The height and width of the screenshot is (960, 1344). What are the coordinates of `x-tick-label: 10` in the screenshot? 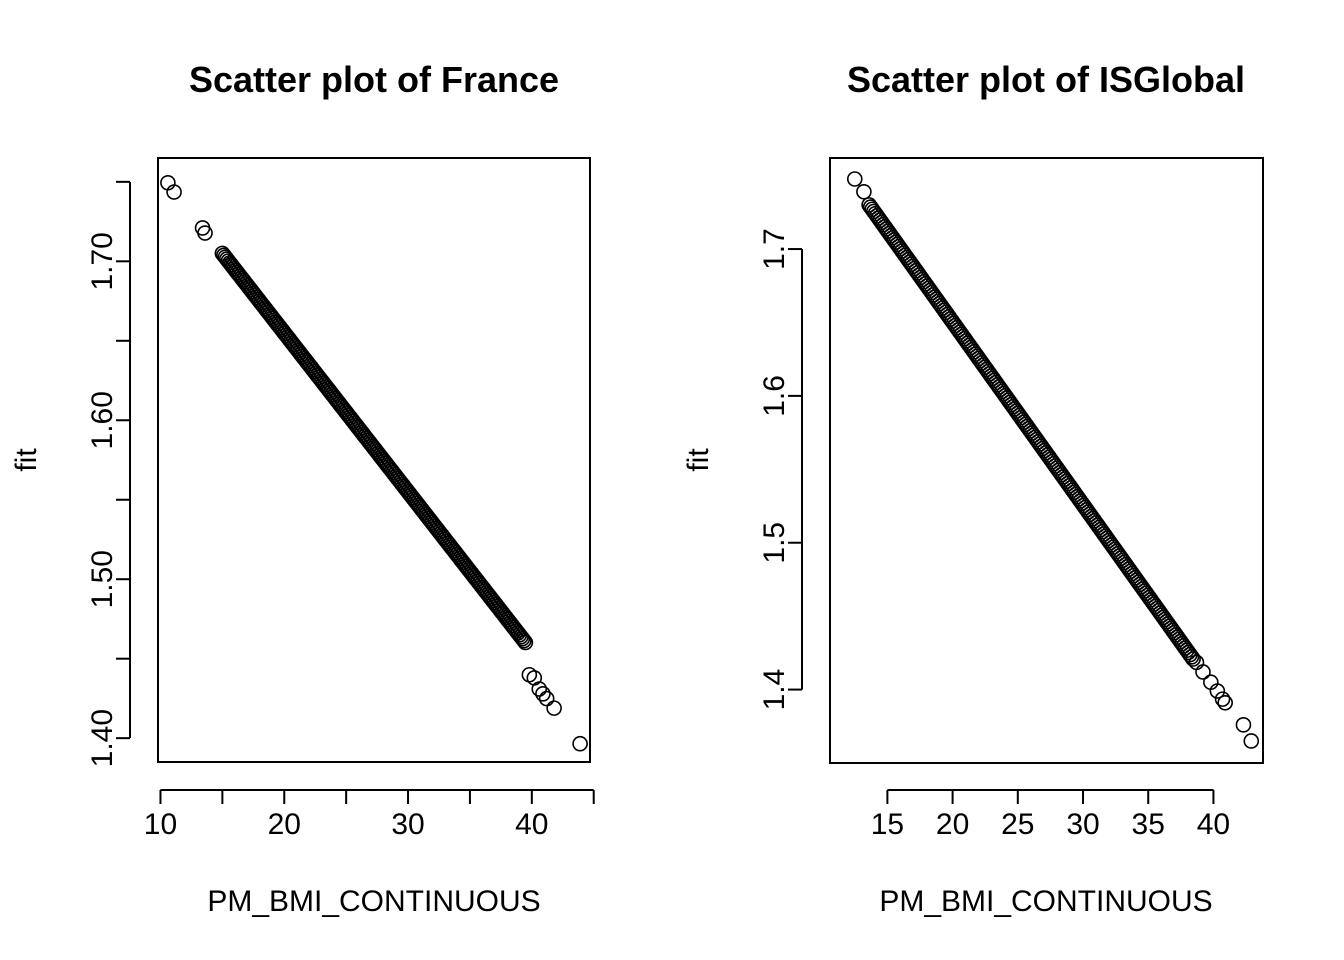 It's located at (160, 824).